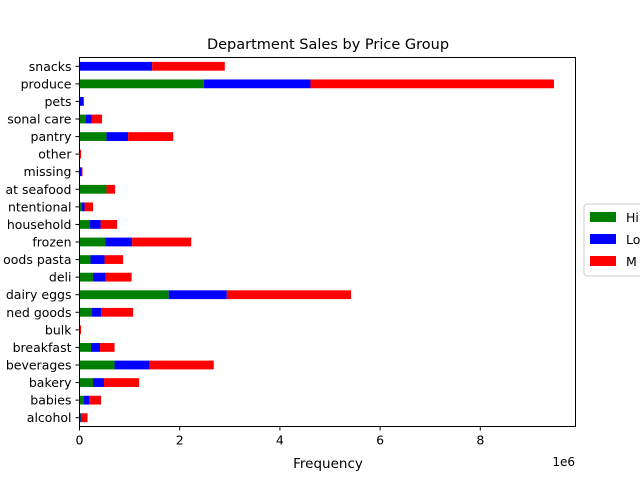 This screenshot has height=480, width=640. What do you see at coordinates (50, 400) in the screenshot?
I see `y-tick-label: babies` at bounding box center [50, 400].